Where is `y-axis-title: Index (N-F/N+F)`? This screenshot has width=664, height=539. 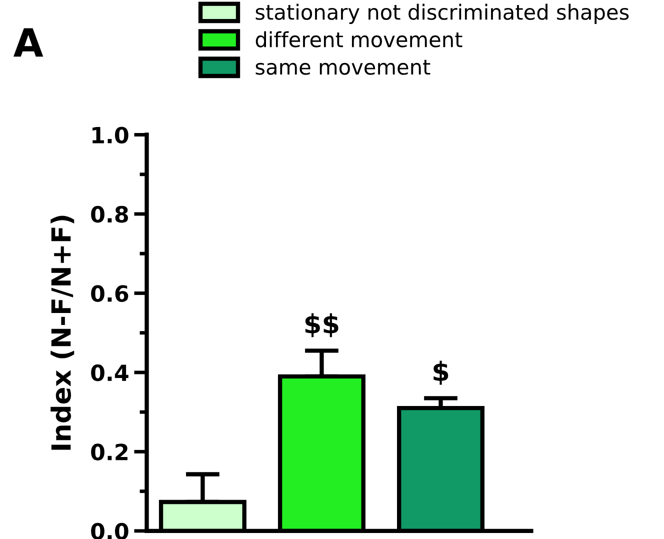 y-axis-title: Index (N-F/N+F) is located at coordinates (62, 333).